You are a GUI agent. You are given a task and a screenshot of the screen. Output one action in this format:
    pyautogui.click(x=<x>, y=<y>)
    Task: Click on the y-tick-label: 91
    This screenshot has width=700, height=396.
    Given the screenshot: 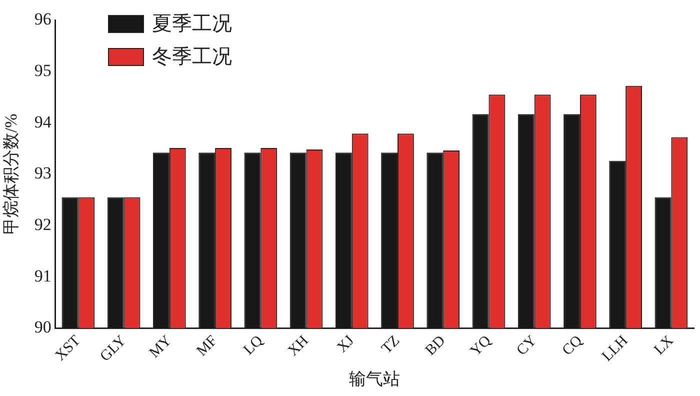 What is the action you would take?
    pyautogui.click(x=43, y=276)
    